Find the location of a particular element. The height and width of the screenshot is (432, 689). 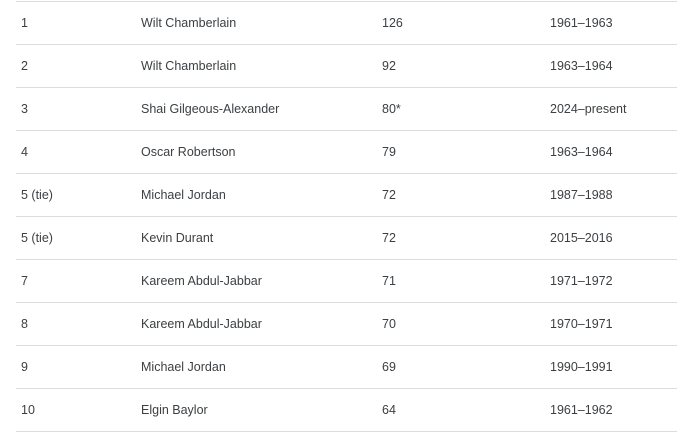

count-cell: 79 is located at coordinates (461, 152).